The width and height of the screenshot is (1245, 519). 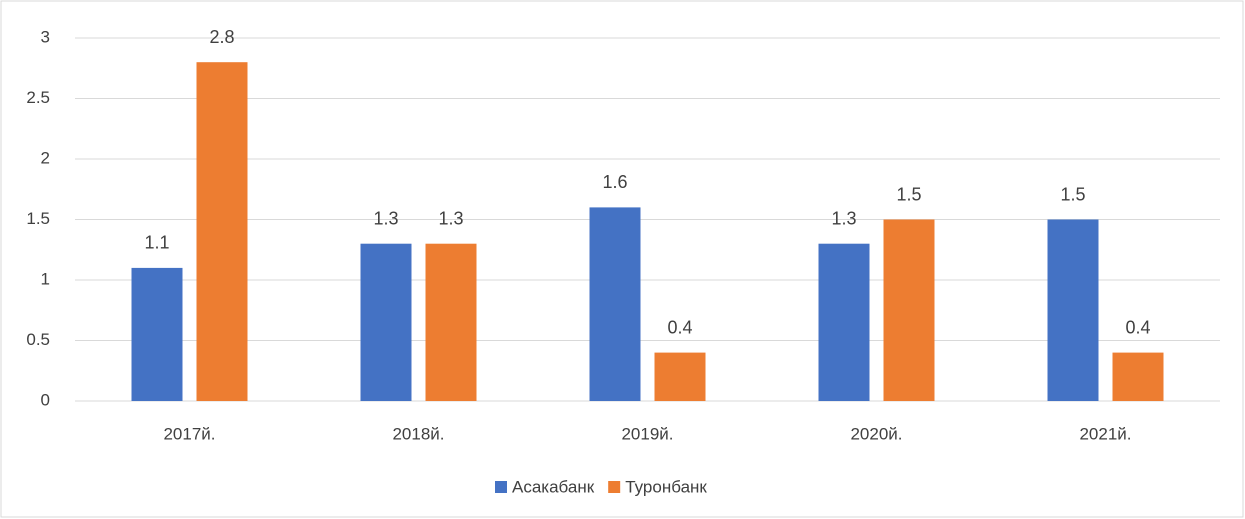 What do you see at coordinates (614, 182) in the screenshot?
I see `data-label: 1.6` at bounding box center [614, 182].